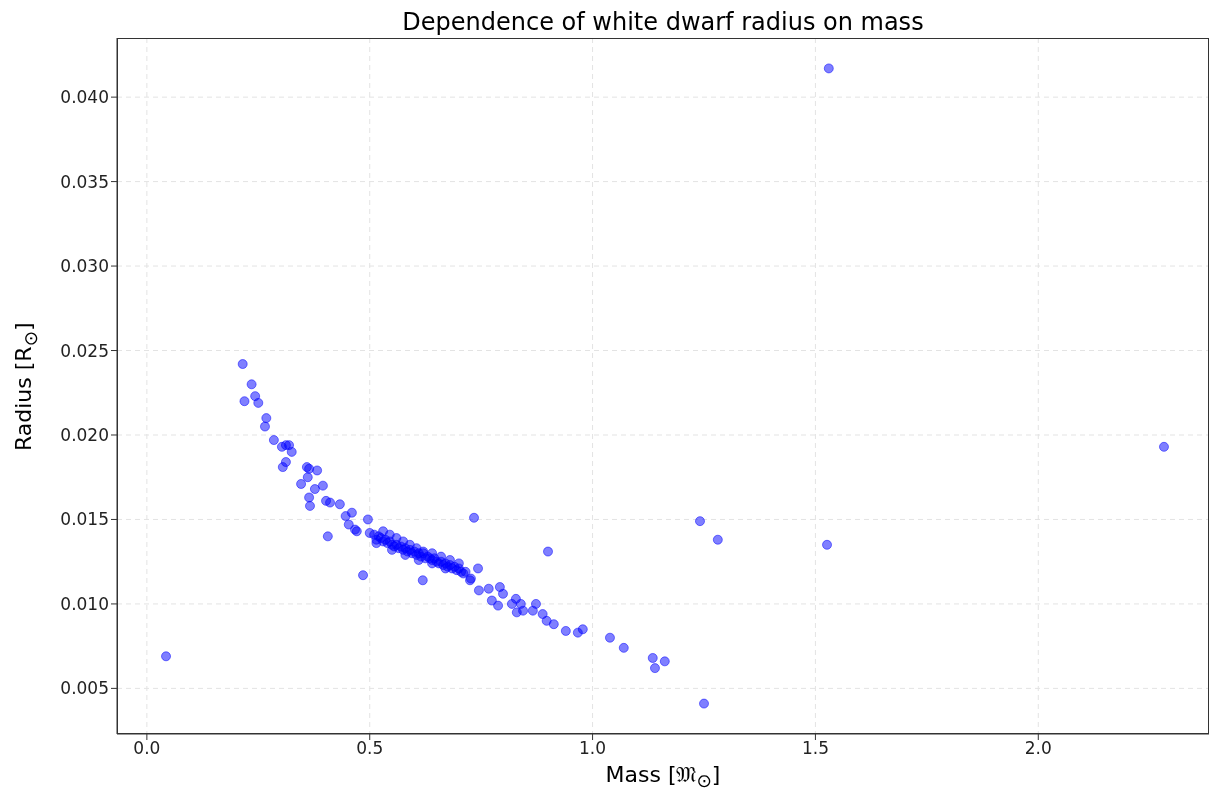  Describe the element at coordinates (84, 688) in the screenshot. I see `y-tick-label: 0.005` at that location.